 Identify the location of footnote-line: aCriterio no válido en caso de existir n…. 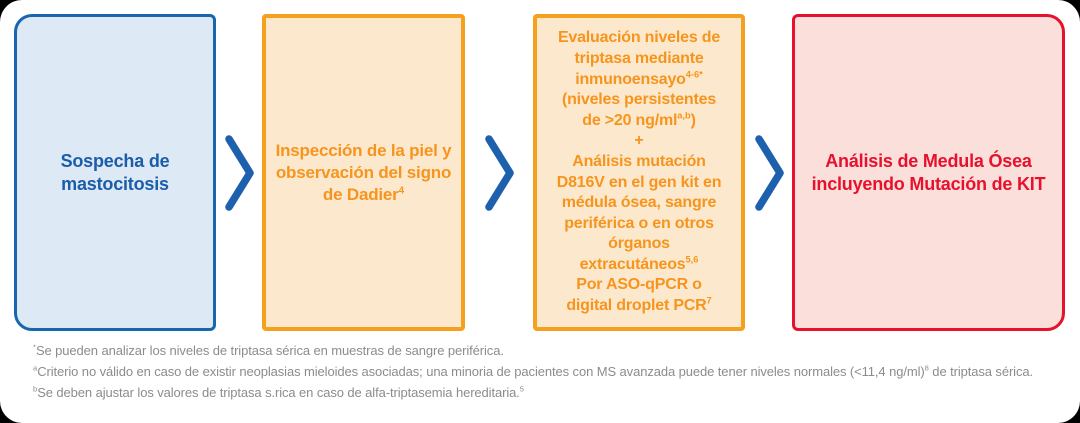
(533, 371).